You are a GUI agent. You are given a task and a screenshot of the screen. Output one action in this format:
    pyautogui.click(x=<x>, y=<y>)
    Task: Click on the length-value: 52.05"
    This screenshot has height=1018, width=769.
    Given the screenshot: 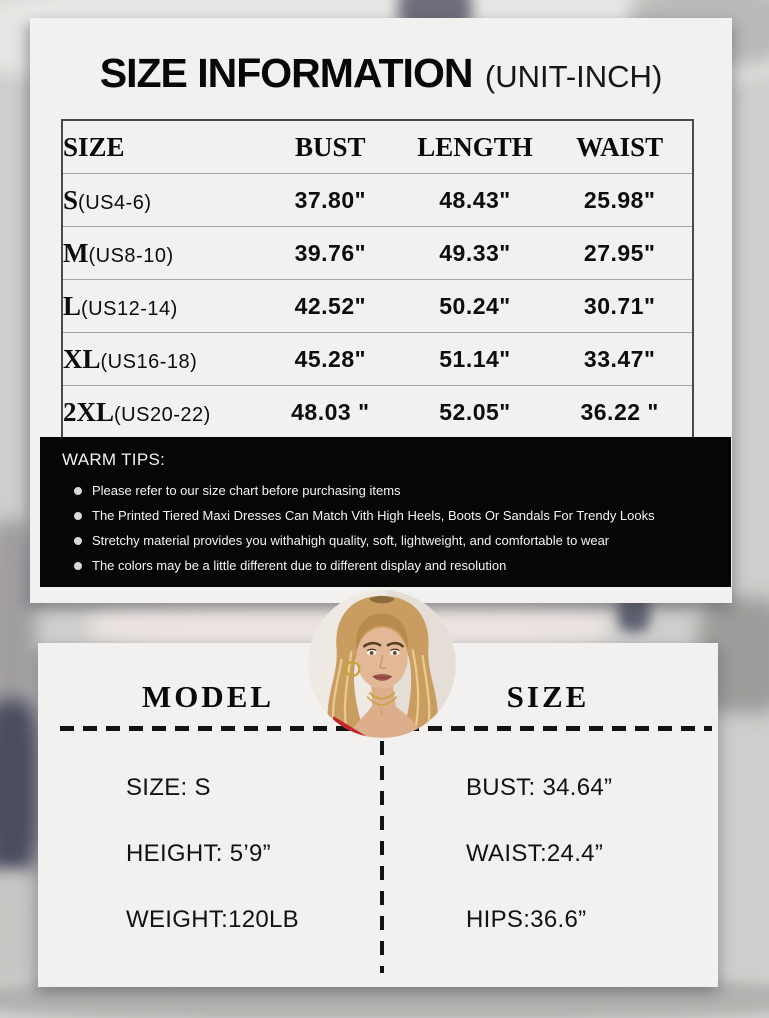 What is the action you would take?
    pyautogui.click(x=475, y=412)
    